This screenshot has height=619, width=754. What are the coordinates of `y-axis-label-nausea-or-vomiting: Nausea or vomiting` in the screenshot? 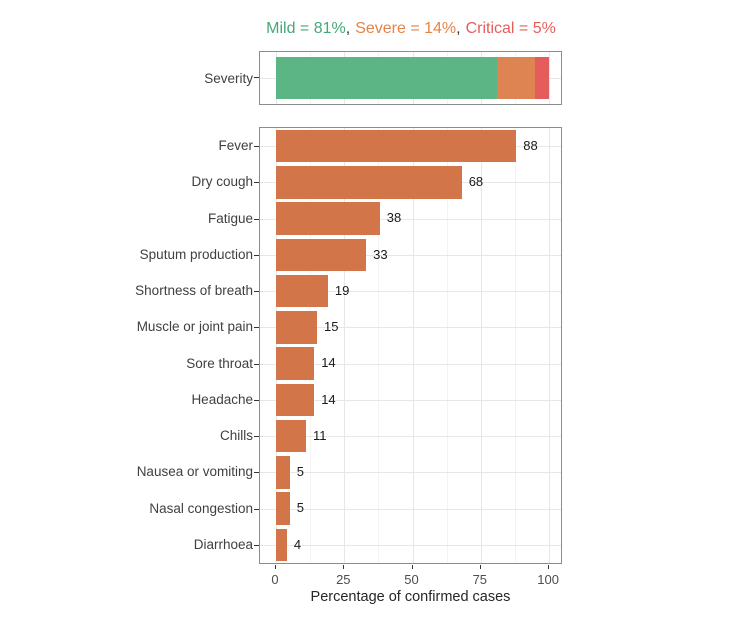 It's located at (194, 472).